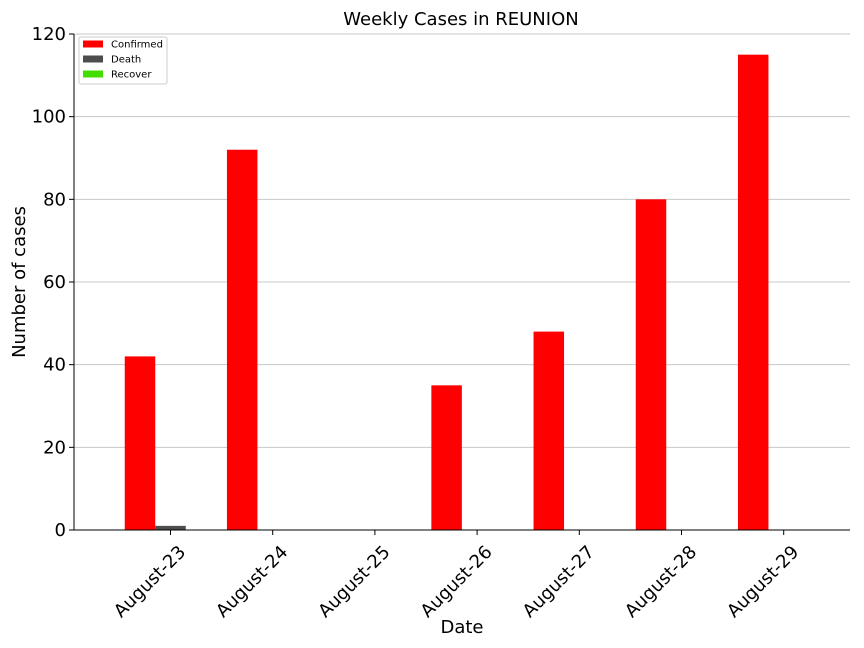 The width and height of the screenshot is (864, 648). Describe the element at coordinates (54, 447) in the screenshot. I see `y-tick-label: 20` at that location.